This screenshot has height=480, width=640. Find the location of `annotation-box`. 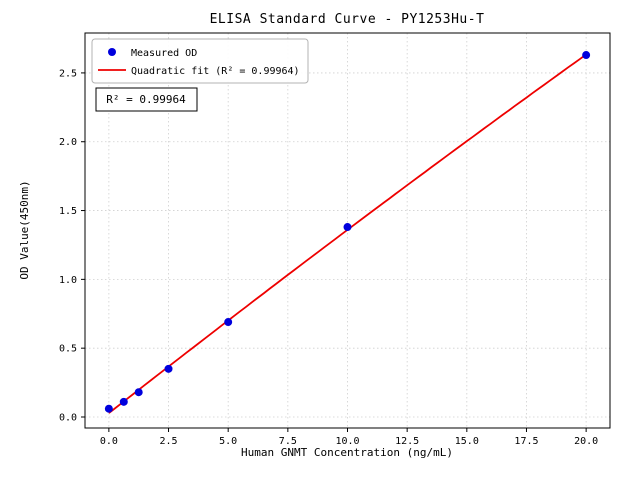

annotation-box is located at coordinates (146, 99).